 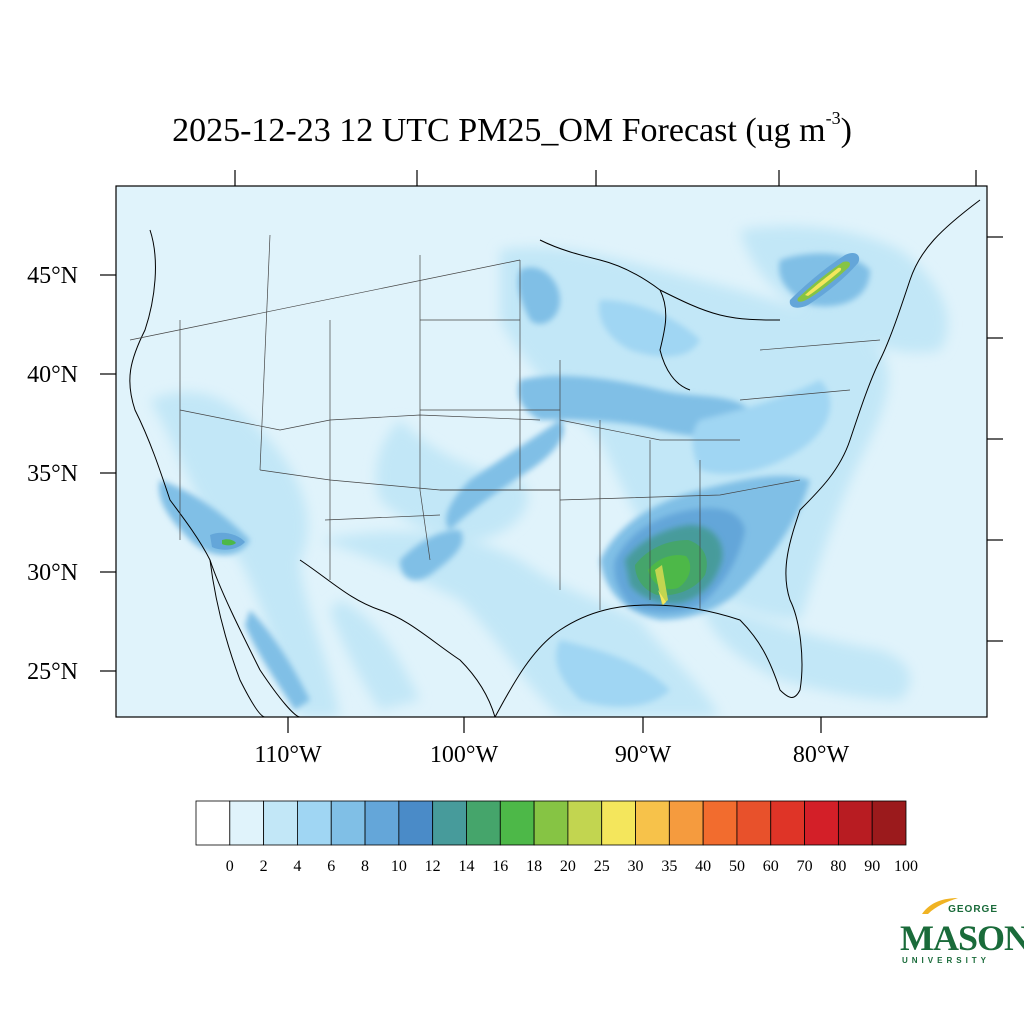 What do you see at coordinates (52, 672) in the screenshot?
I see `lat-label-25: 25°N` at bounding box center [52, 672].